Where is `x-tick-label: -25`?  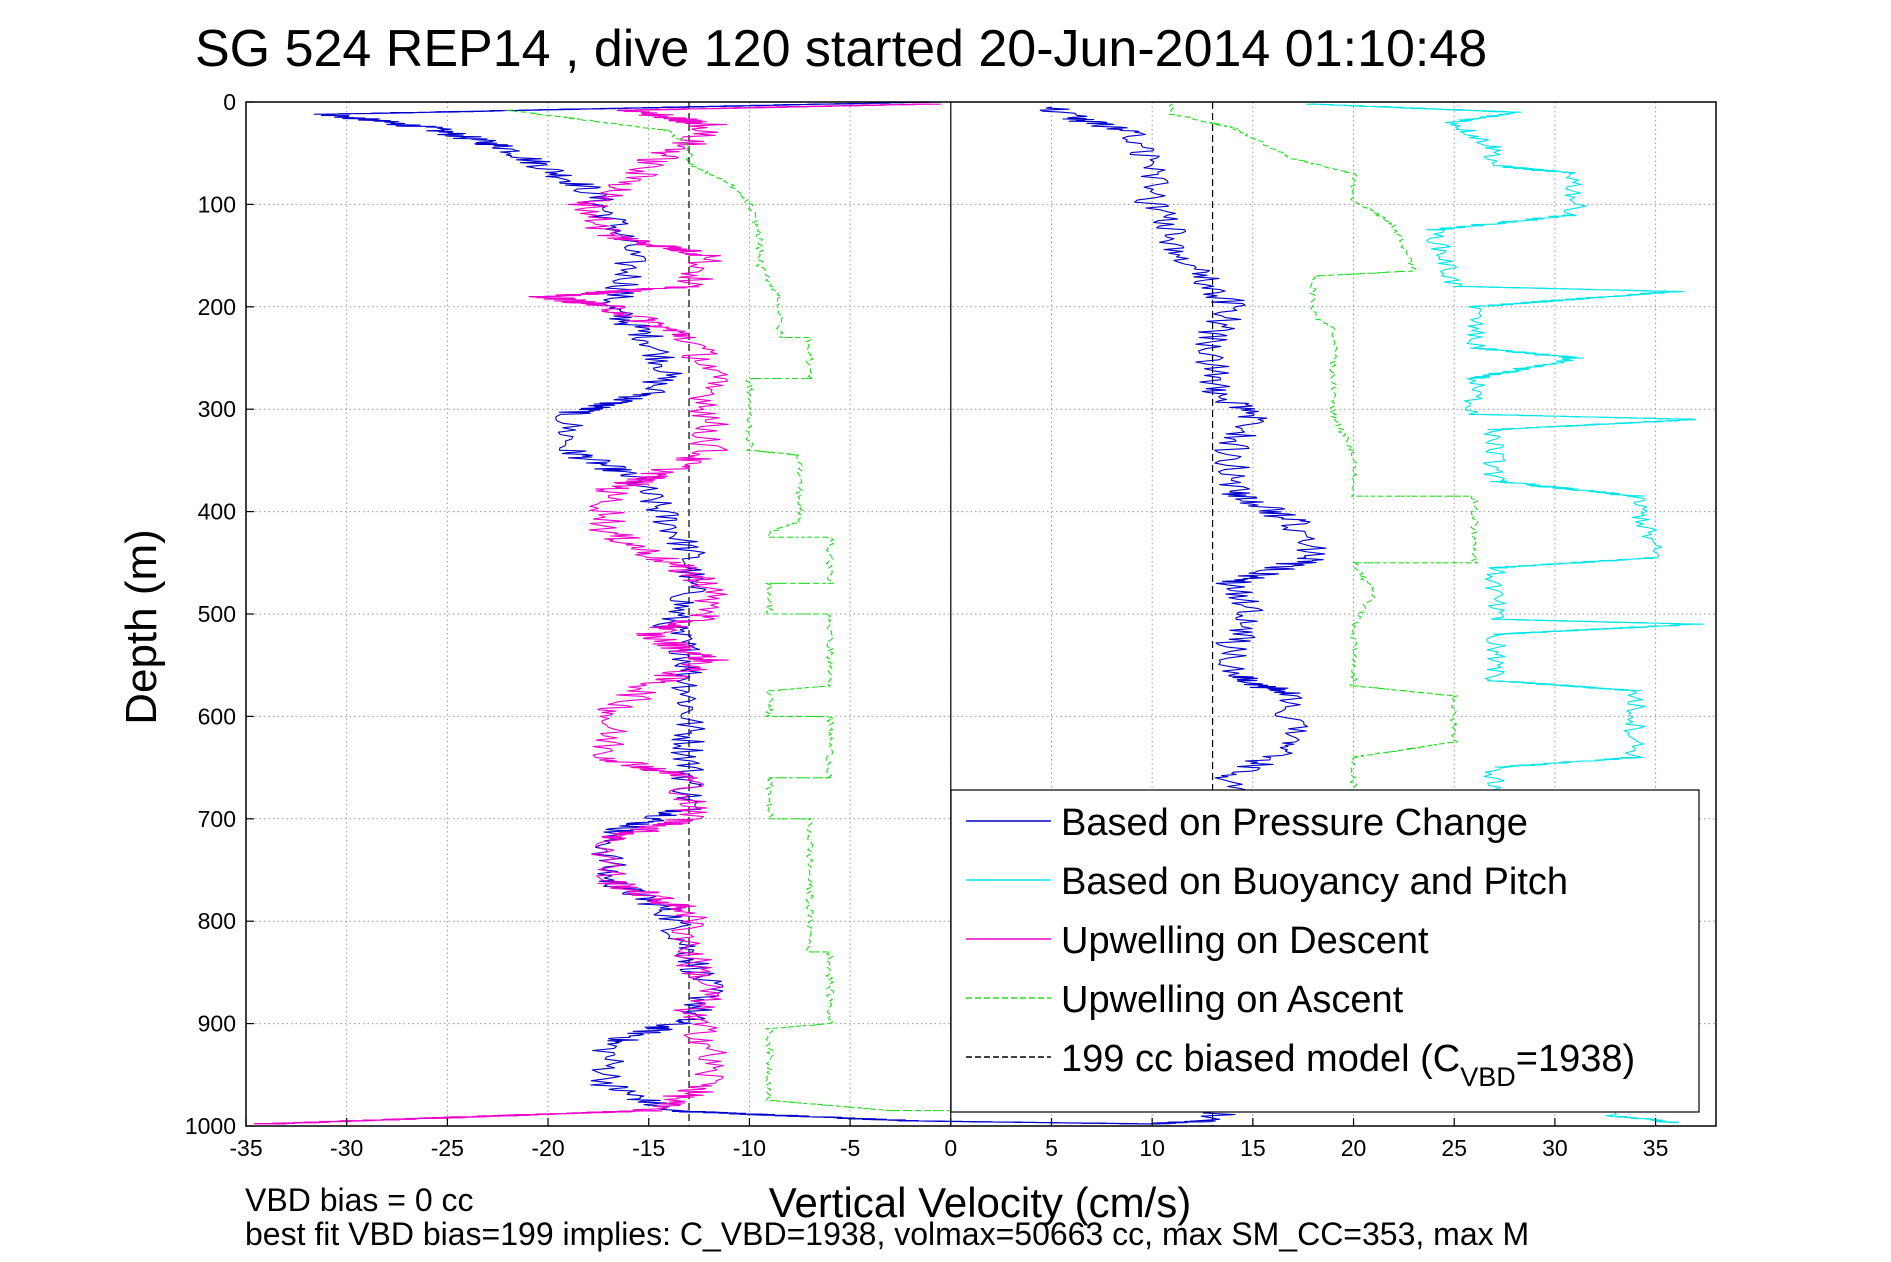 x-tick-label: -25 is located at coordinates (447, 1148).